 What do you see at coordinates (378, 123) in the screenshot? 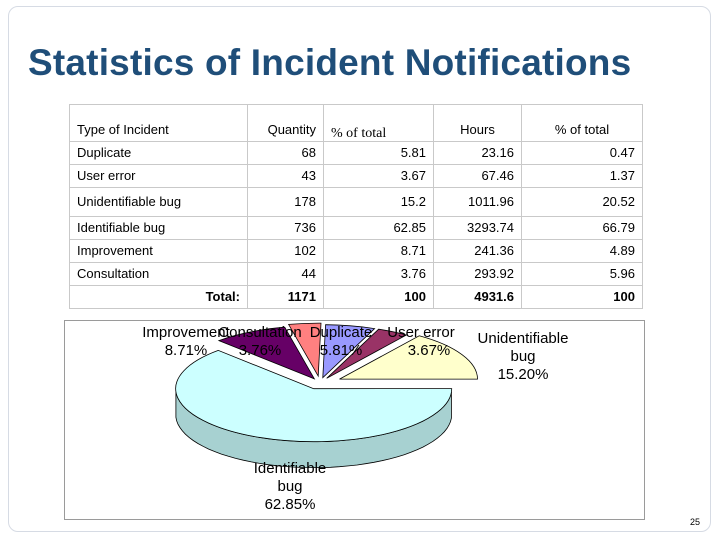
I see `header-pct-qty: % of total` at bounding box center [378, 123].